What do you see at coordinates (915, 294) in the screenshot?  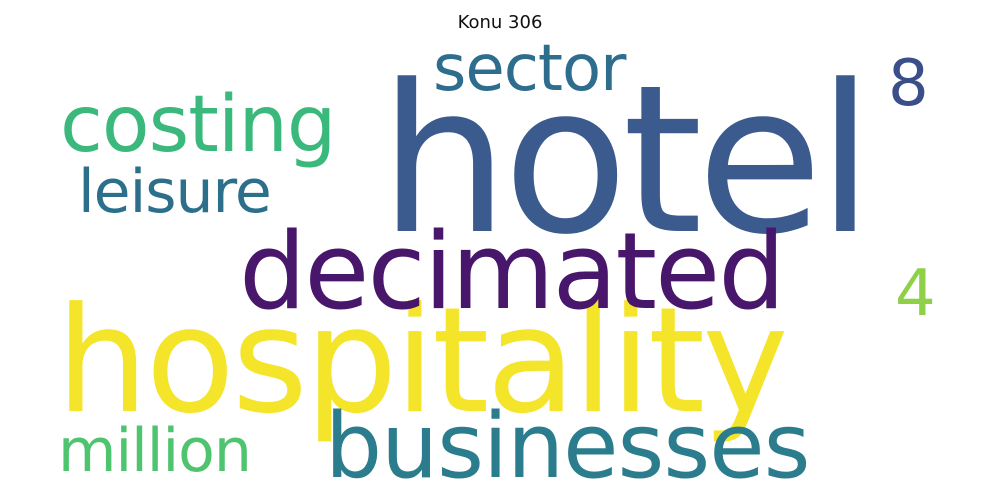 I see `word-4: 4` at bounding box center [915, 294].